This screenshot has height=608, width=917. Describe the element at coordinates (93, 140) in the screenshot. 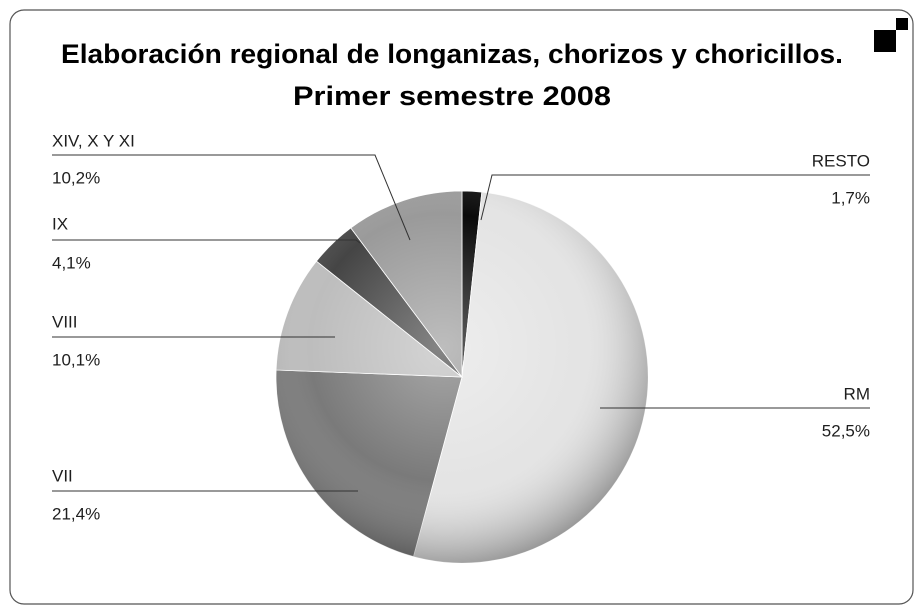

I see `slice-label: XIV, X Y XI` at that location.